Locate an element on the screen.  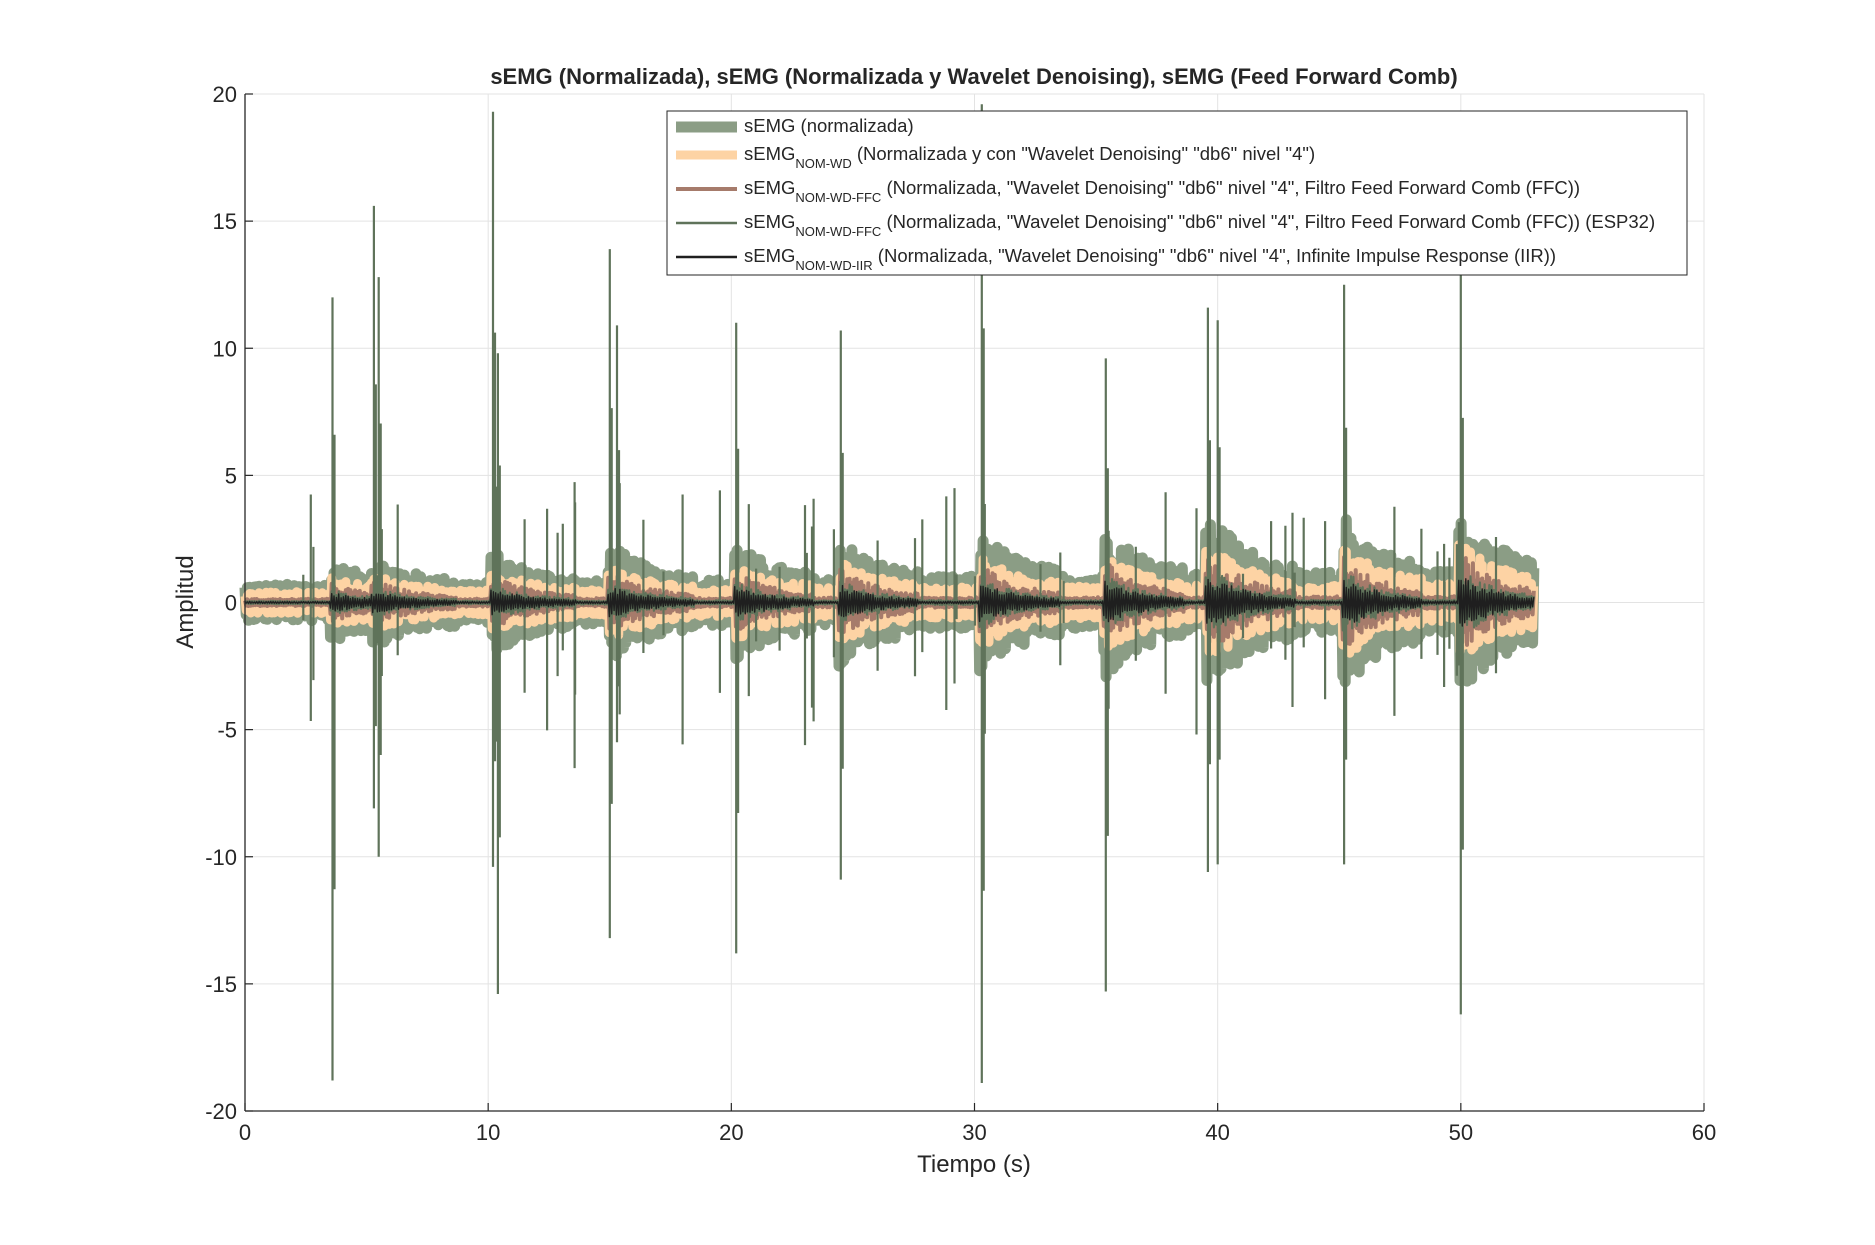
y-tick-label: -20 is located at coordinates (221, 1111).